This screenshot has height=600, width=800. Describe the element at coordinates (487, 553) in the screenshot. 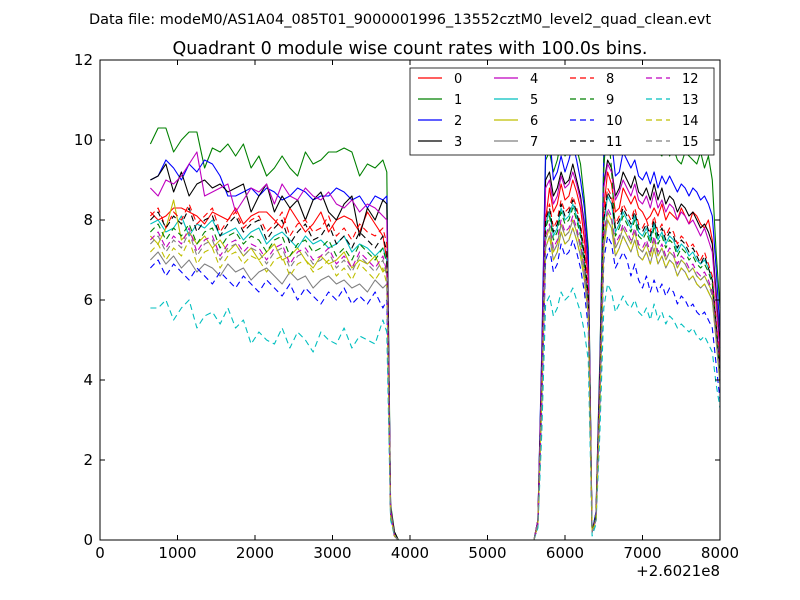

I see `x-tick-label: 5000` at that location.